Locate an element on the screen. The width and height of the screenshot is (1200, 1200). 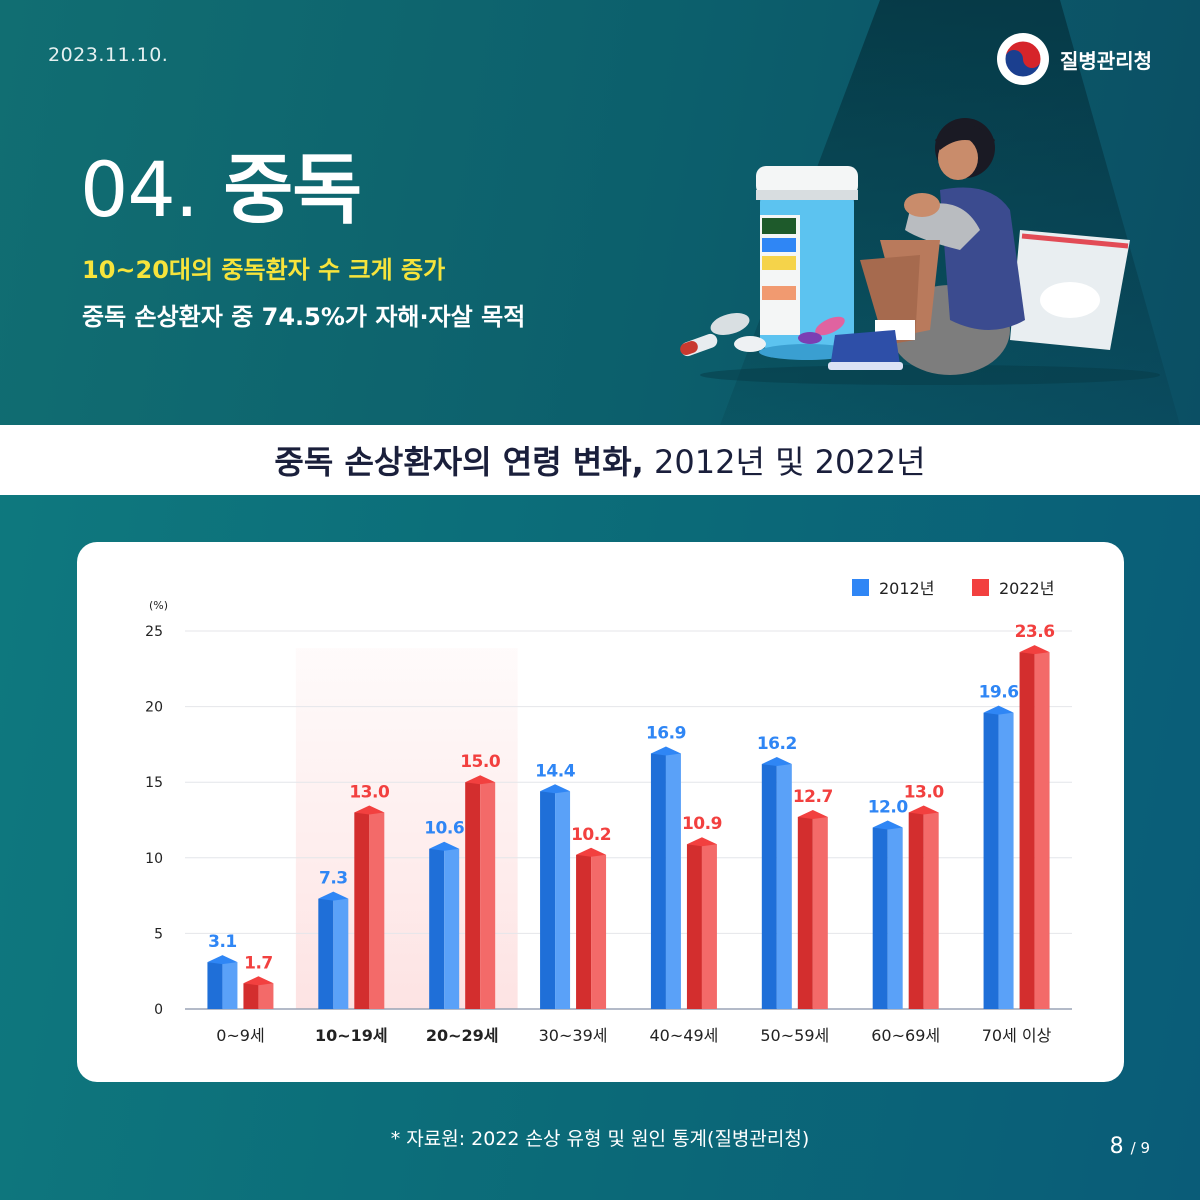
bar-value-label: 16.2 is located at coordinates (777, 744).